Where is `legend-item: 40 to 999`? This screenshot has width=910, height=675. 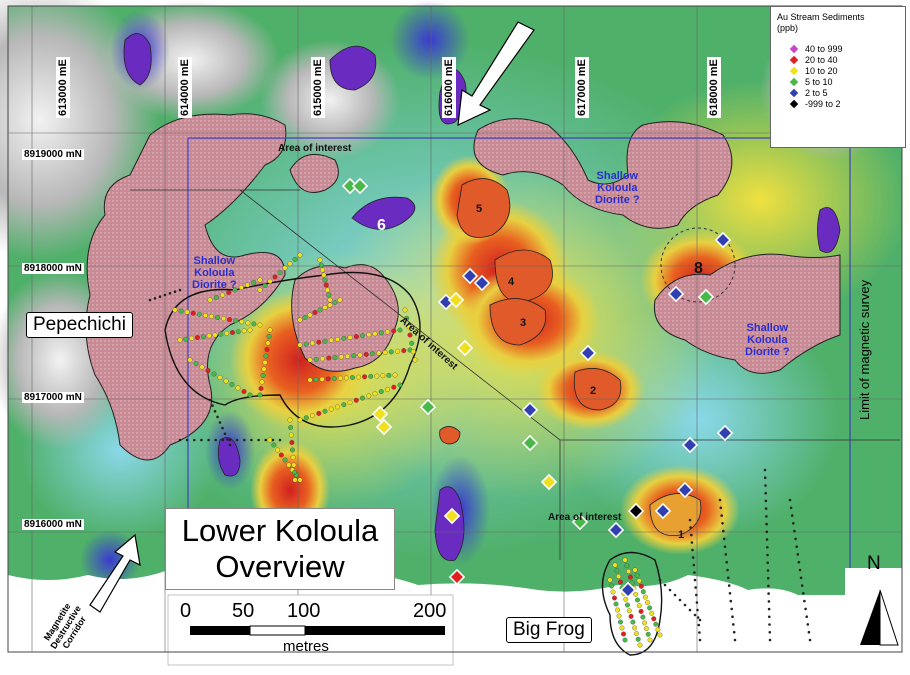
legend-item: 40 to 999 is located at coordinates (847, 49).